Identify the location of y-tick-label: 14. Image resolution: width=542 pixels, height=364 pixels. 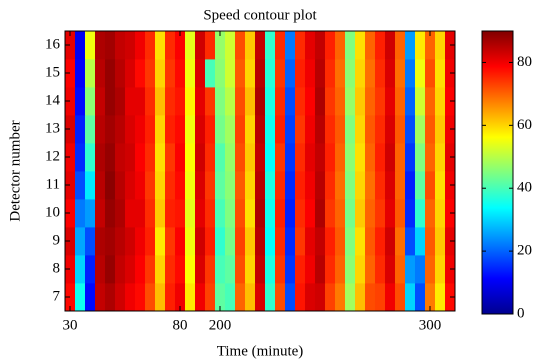
(53, 100).